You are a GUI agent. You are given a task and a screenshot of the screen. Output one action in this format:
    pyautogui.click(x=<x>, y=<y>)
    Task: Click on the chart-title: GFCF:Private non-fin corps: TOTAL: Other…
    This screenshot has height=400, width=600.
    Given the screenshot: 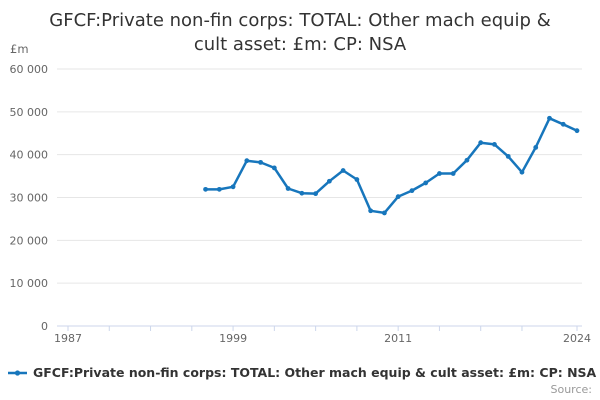 What is the action you would take?
    pyautogui.click(x=300, y=33)
    